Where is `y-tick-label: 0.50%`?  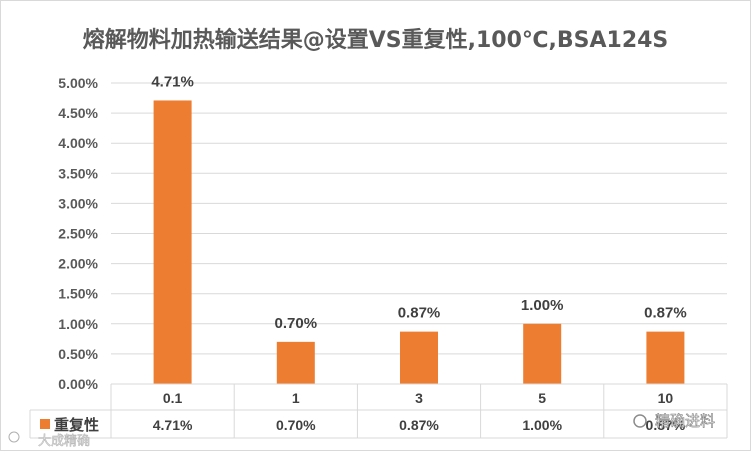 y-tick-label: 0.50% is located at coordinates (78, 354).